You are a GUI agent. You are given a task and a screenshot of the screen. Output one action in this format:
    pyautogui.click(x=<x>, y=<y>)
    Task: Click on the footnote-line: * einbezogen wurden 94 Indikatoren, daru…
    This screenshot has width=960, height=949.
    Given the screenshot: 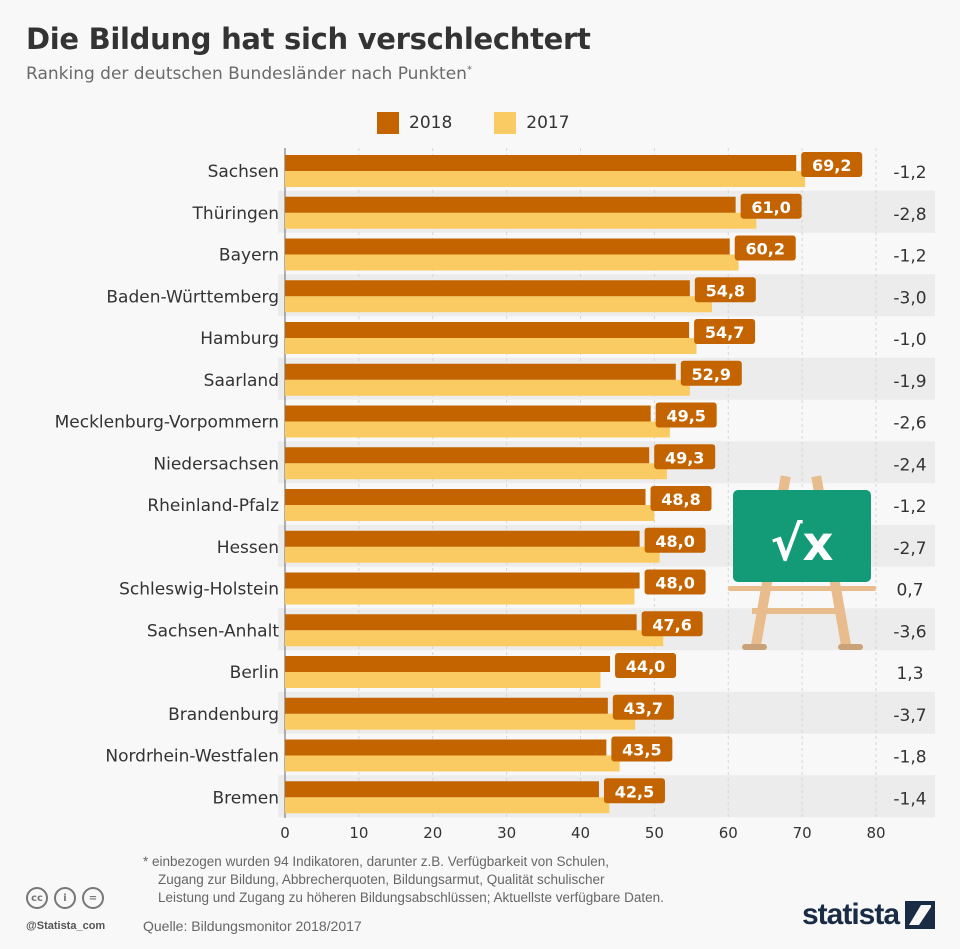 What is the action you would take?
    pyautogui.click(x=376, y=861)
    